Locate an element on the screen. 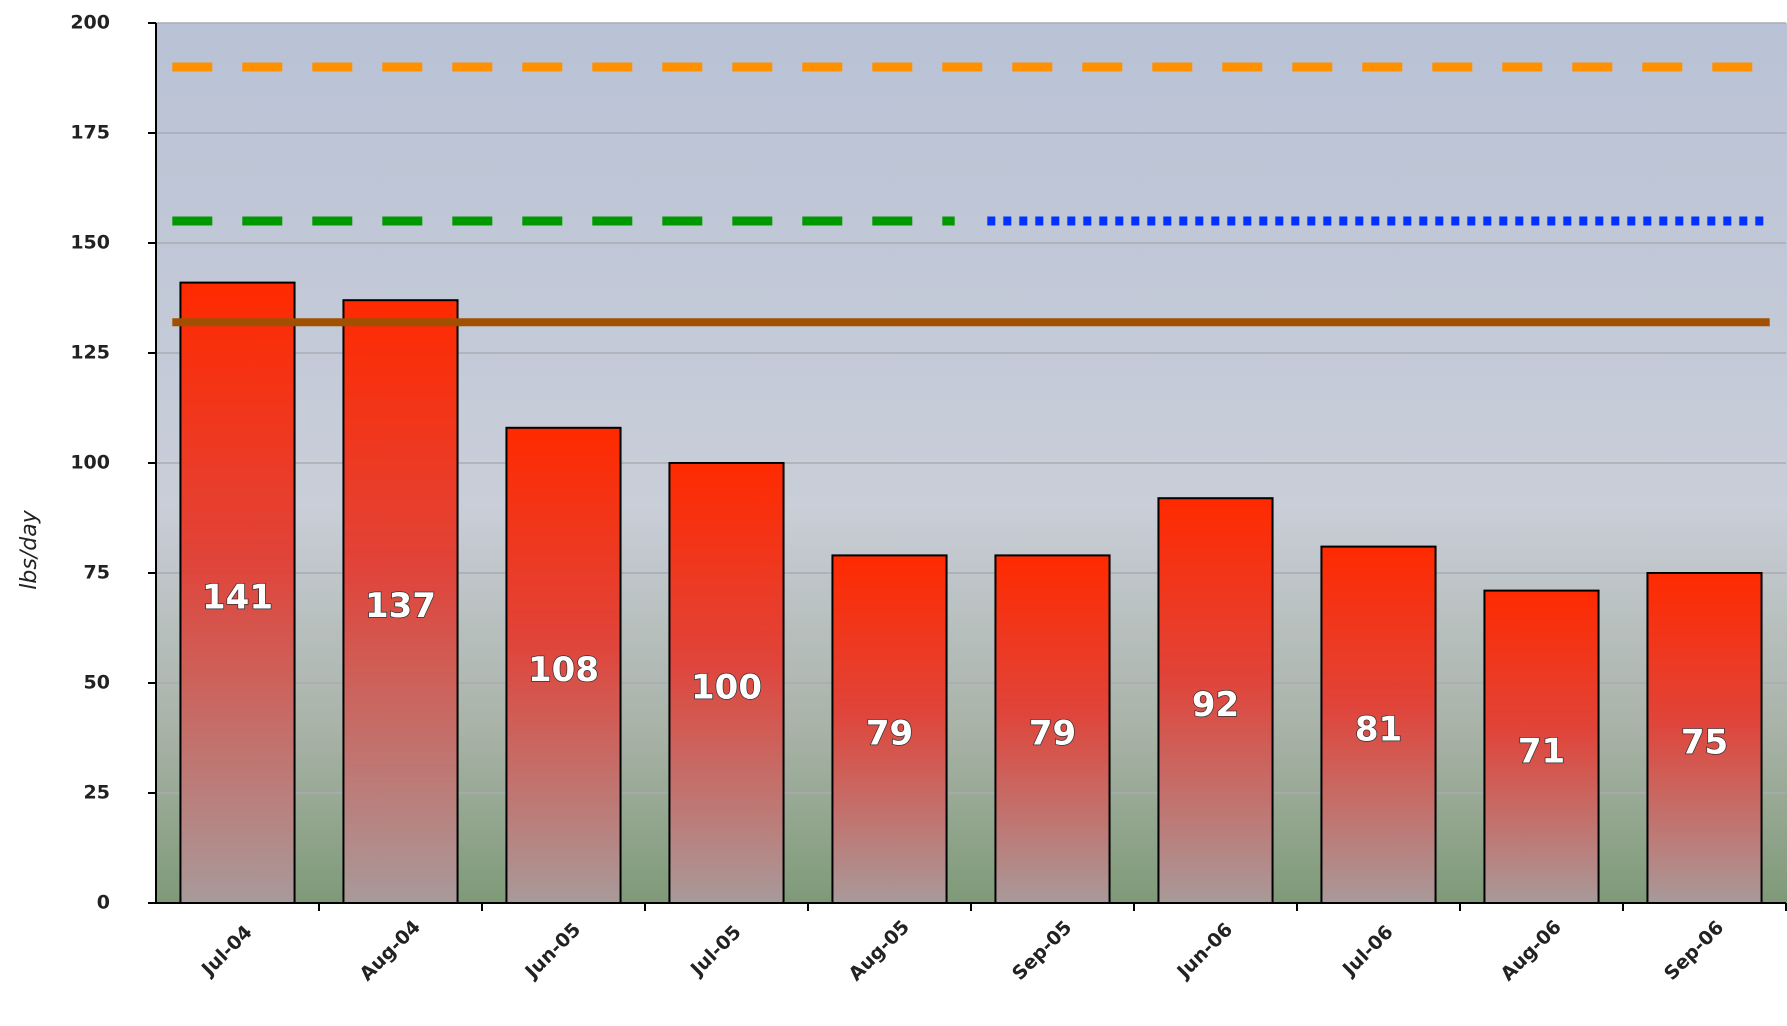  y-tick-label: 50 is located at coordinates (97, 683).